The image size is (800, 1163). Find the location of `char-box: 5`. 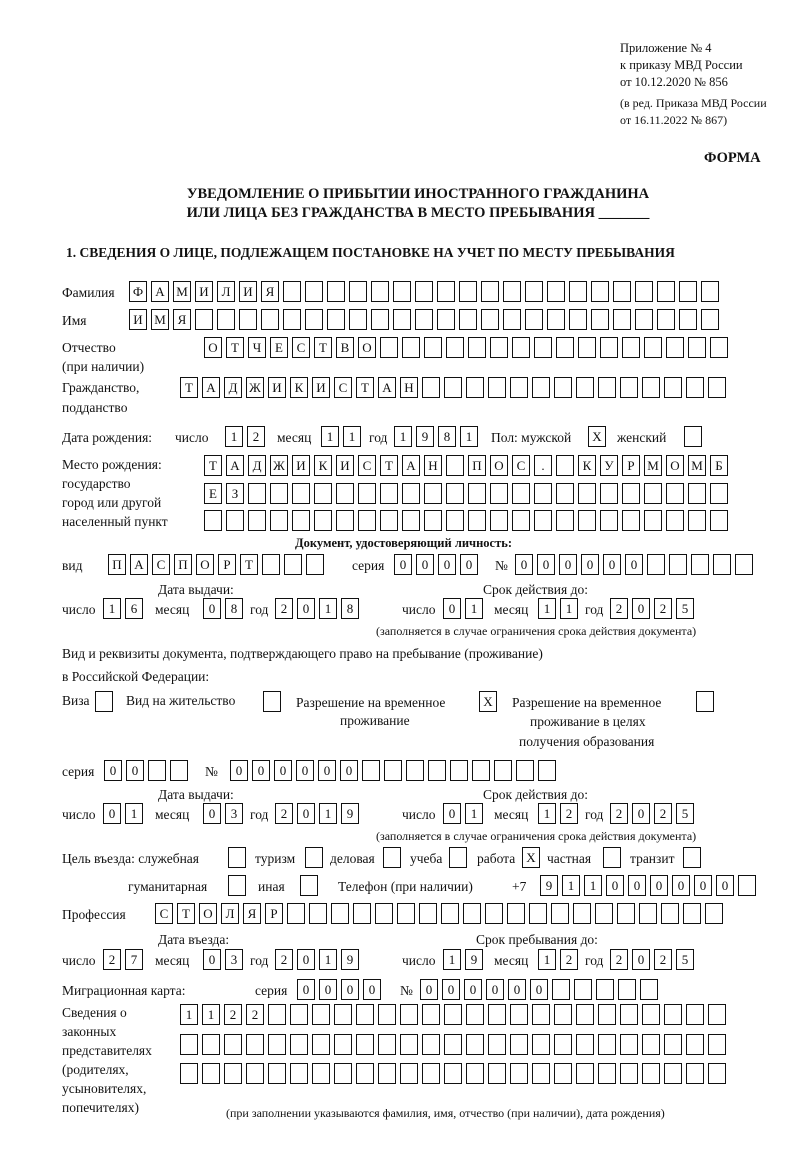

char-box: 5 is located at coordinates (685, 608).